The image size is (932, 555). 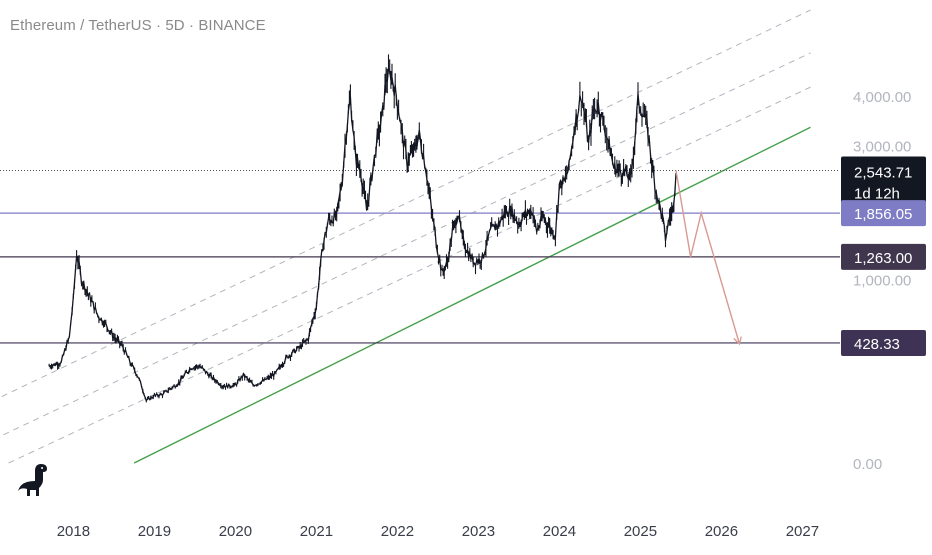 What do you see at coordinates (438, 531) in the screenshot?
I see `x-axis: 2018 2019 2020 2021 2022 2023 2024 2025 2026 2027` at bounding box center [438, 531].